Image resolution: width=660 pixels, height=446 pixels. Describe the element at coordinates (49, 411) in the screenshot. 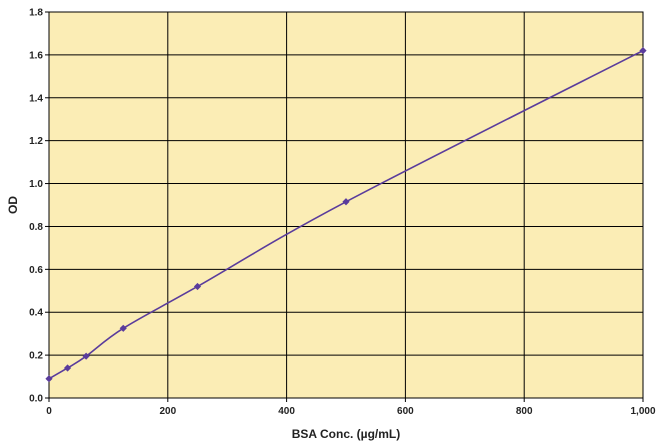

I see `x-tick-label: 0` at that location.